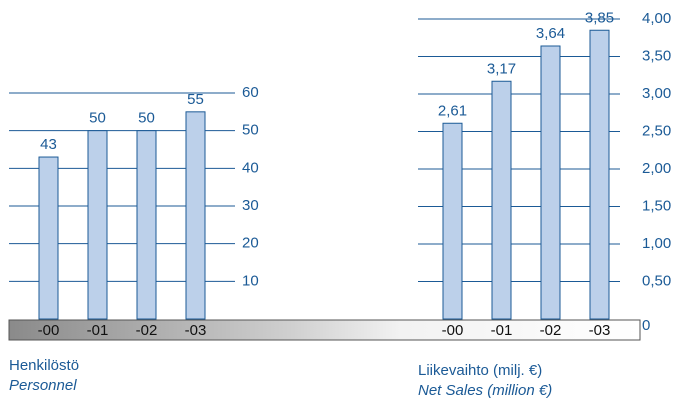 This screenshot has height=403, width=680. I want to click on personnel-category-label: -01, so click(98, 330).